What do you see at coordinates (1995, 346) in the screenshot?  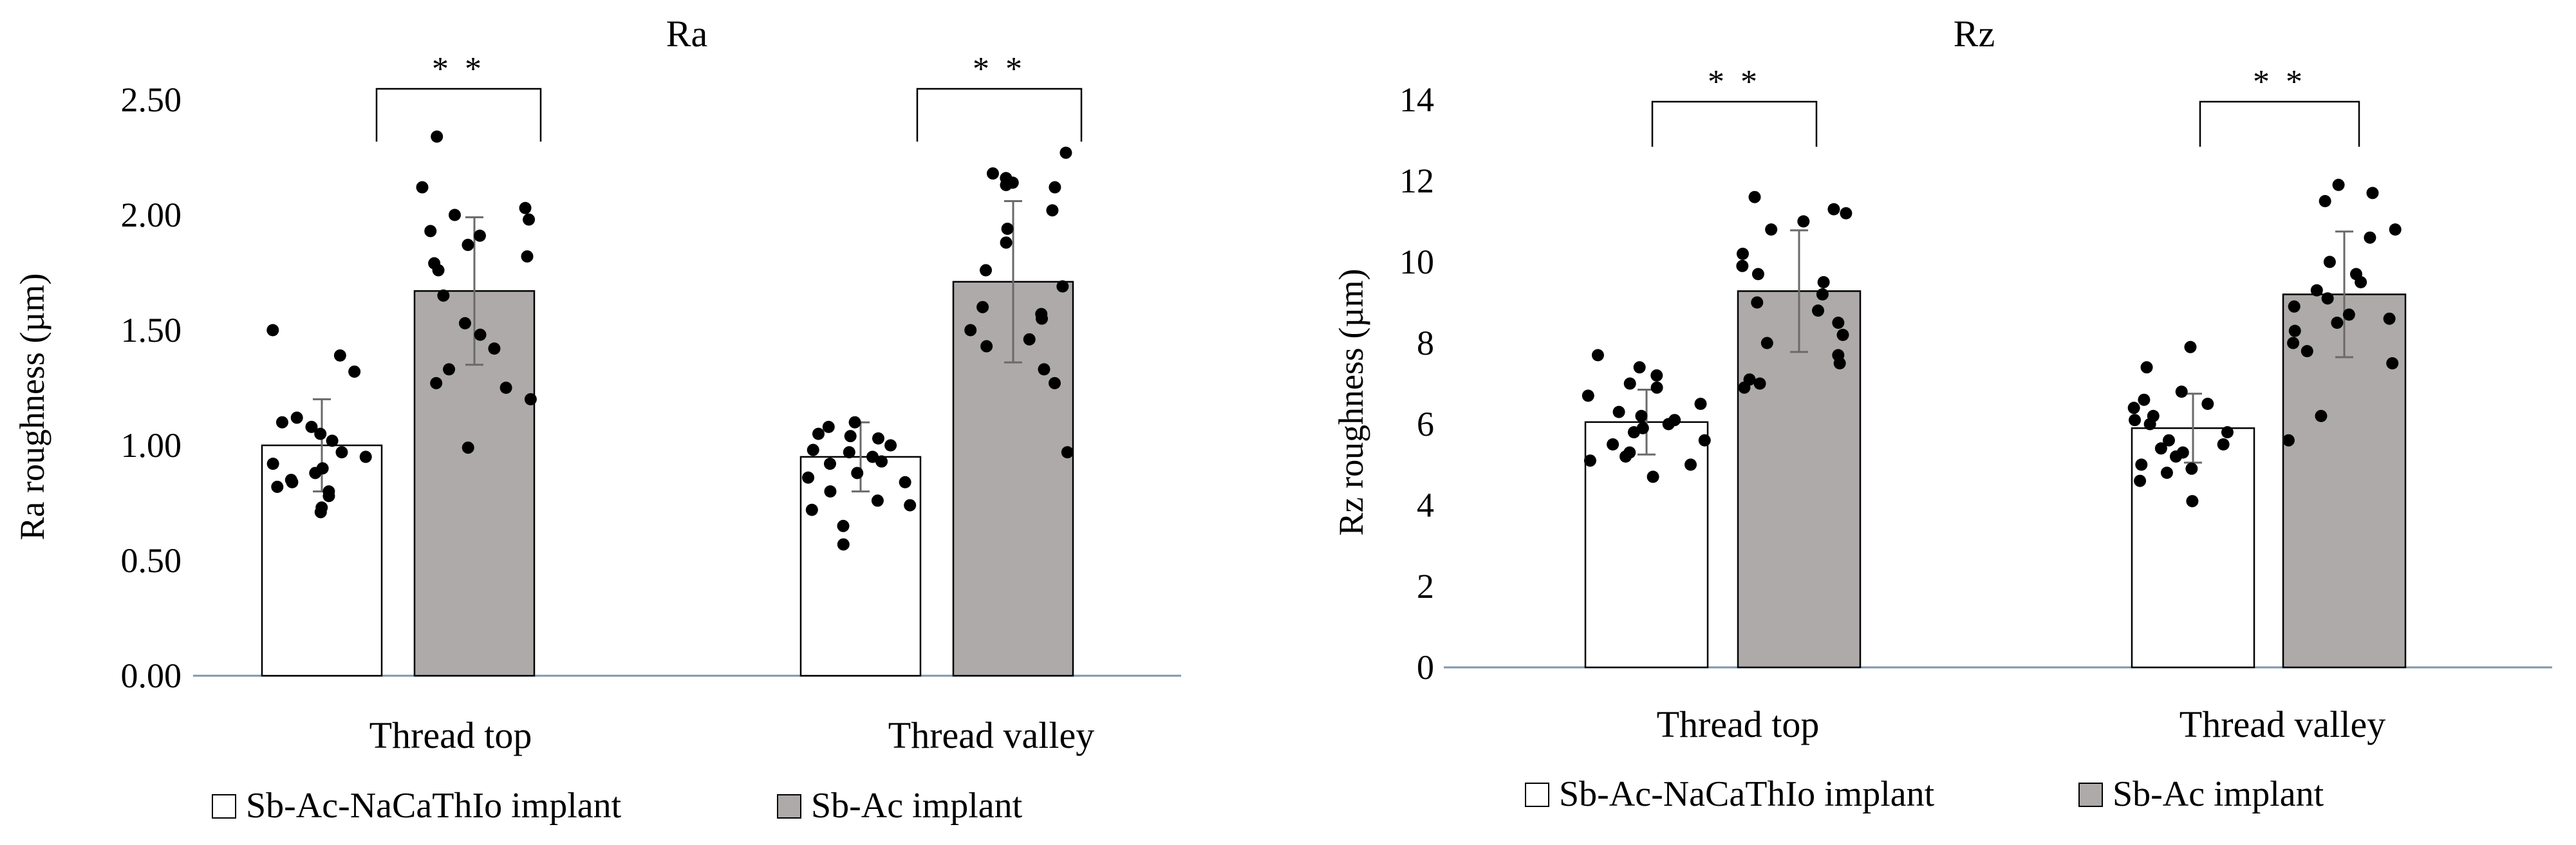 I see `rz-error-bars` at bounding box center [1995, 346].